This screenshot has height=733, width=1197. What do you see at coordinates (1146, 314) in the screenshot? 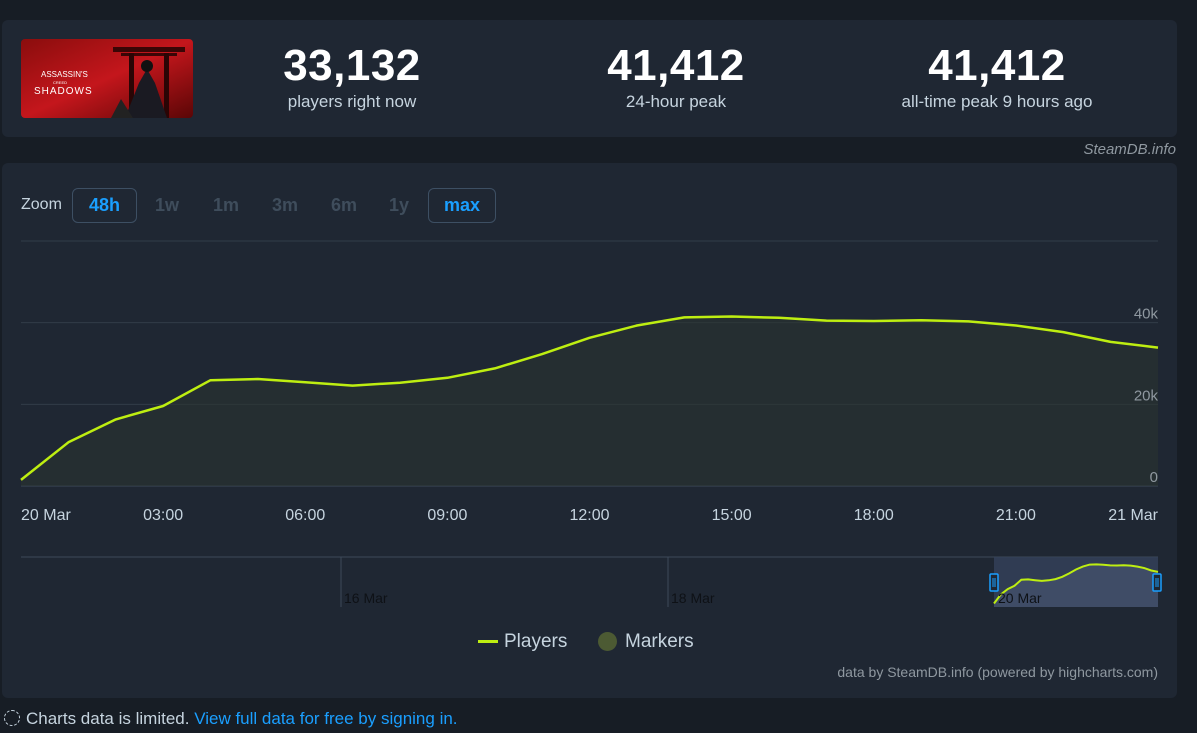
I see `y-tick-label: 40k` at bounding box center [1146, 314].